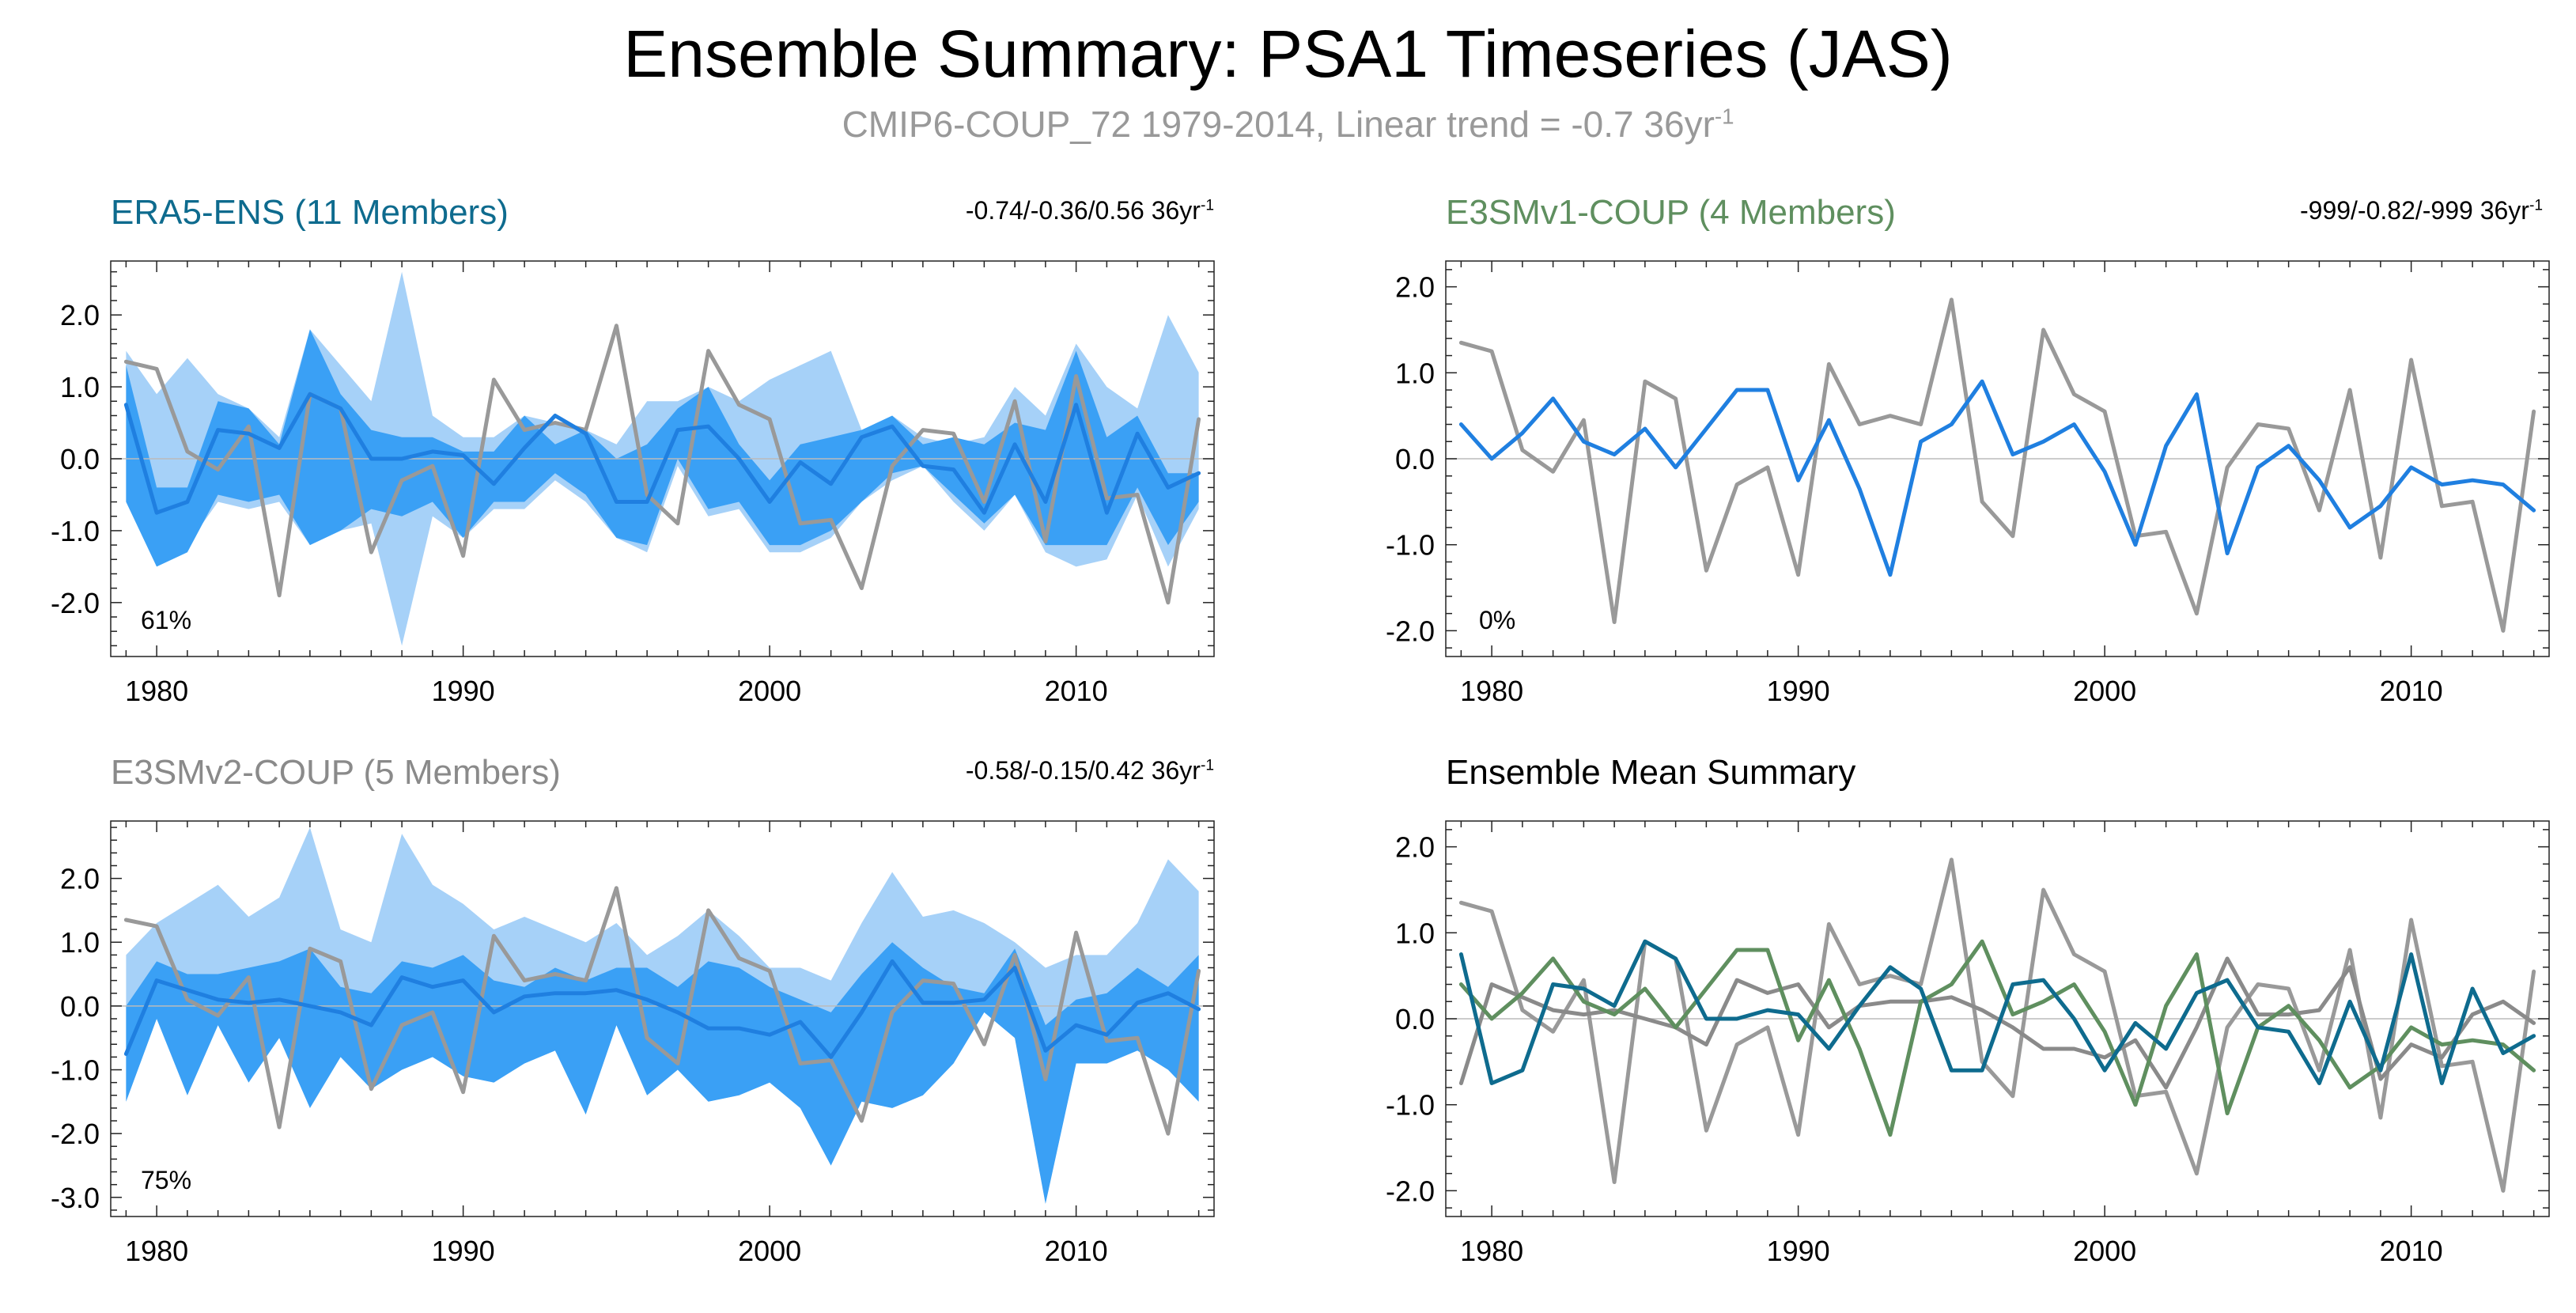  Describe the element at coordinates (1288, 54) in the screenshot. I see `figure-title: Ensemble Summary: PSA1 Timeseries (JAS)` at that location.